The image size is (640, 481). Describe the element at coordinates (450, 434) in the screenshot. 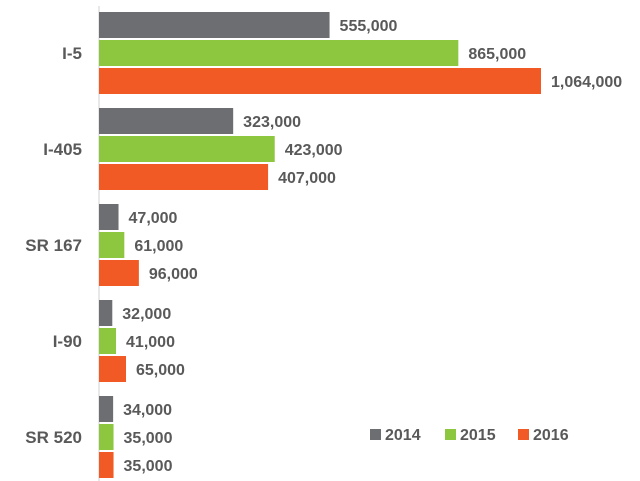

I see `legend-swatch-2015` at that location.